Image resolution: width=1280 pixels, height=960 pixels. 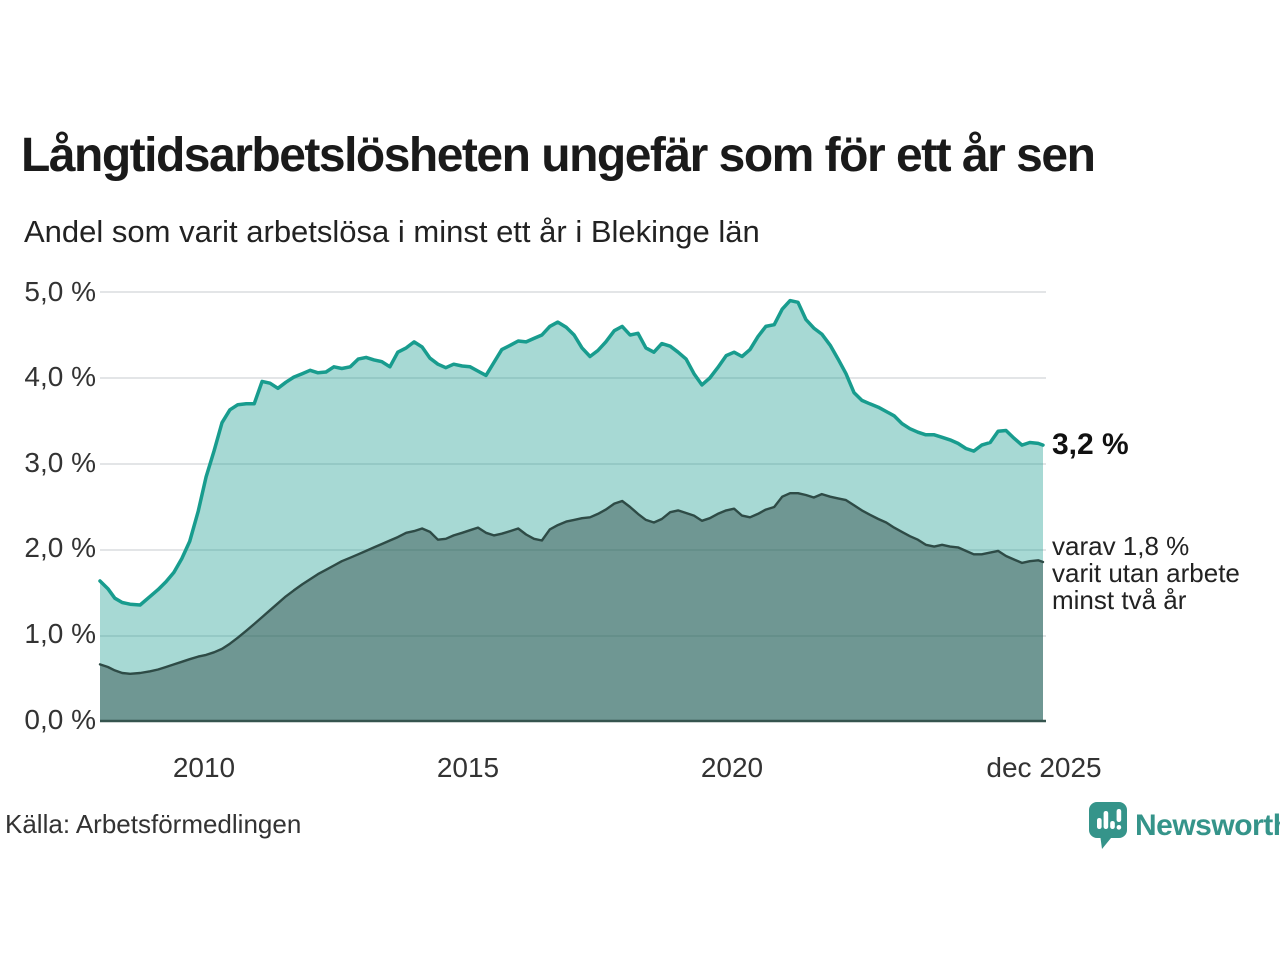 I want to click on x-tick-dec-2025: dec 2025, so click(x=1044, y=767).